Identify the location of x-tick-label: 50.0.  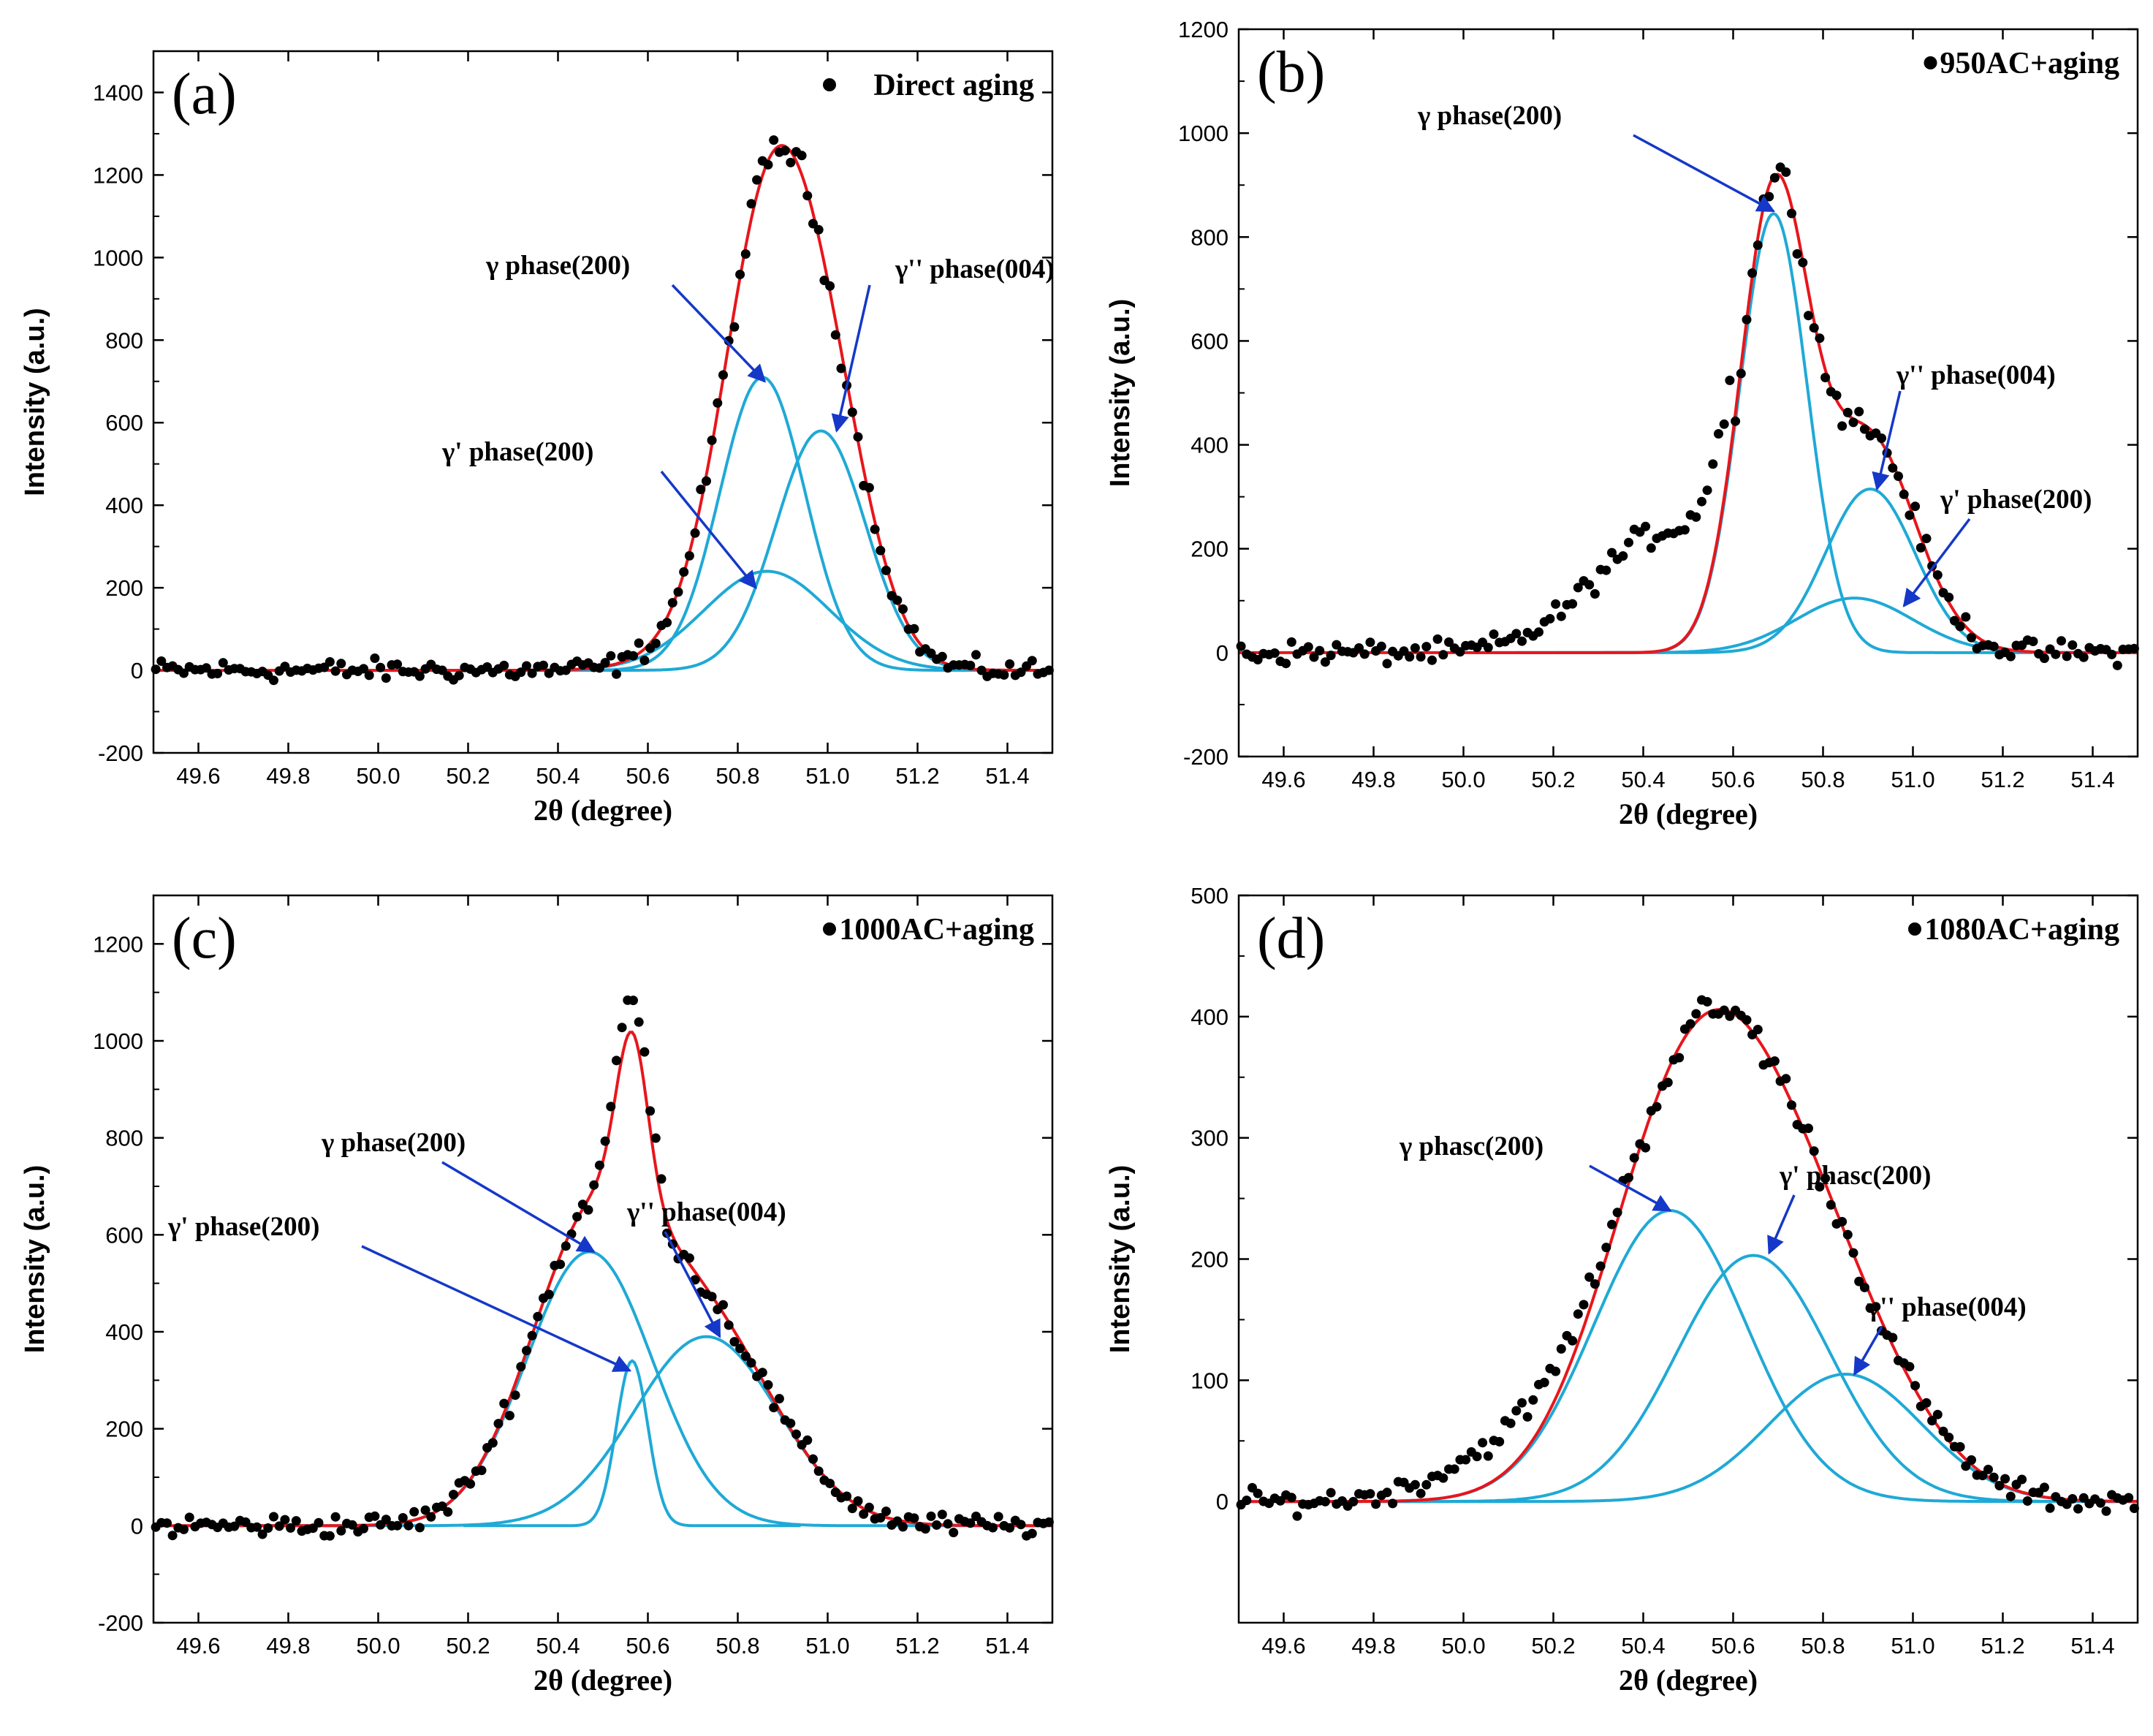
(378, 1646).